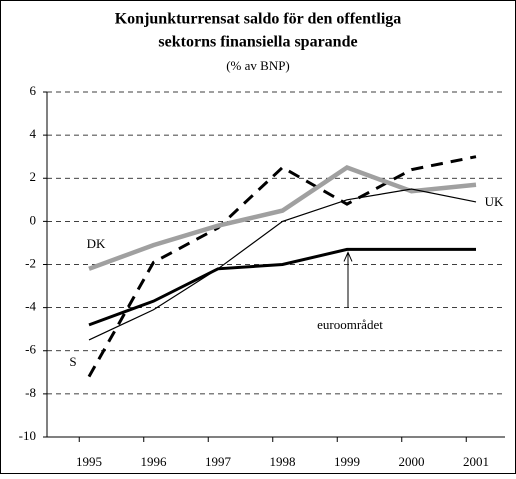 The height and width of the screenshot is (479, 516). I want to click on y-tick-label: 6, so click(33, 90).